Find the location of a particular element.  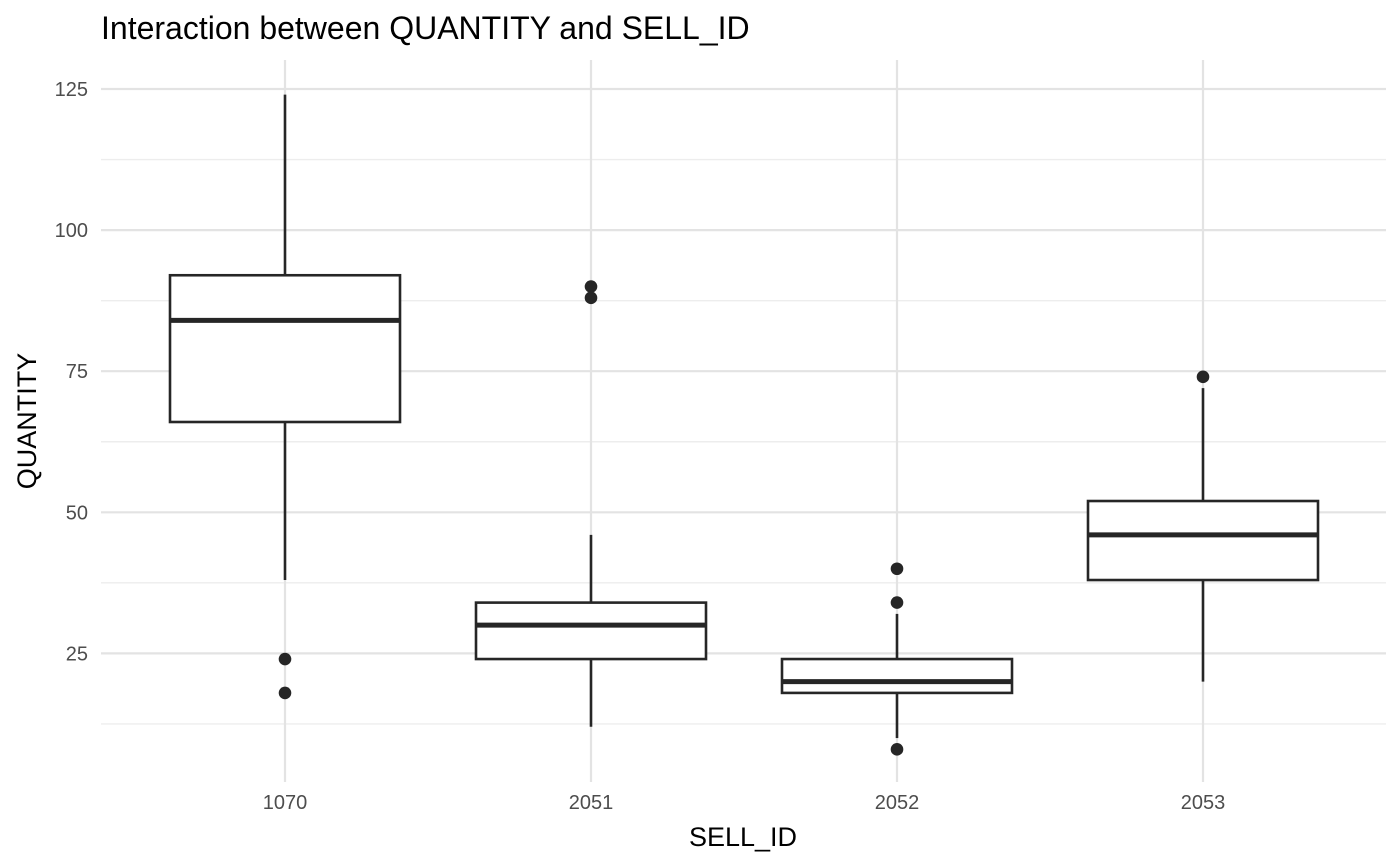

y-tick-label: 25 is located at coordinates (77, 654).